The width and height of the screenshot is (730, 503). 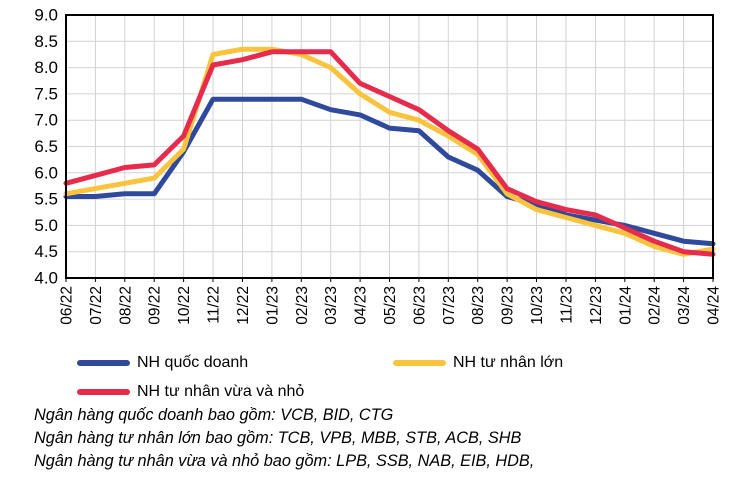 I want to click on y-tick-label: 8.0, so click(x=46, y=67).